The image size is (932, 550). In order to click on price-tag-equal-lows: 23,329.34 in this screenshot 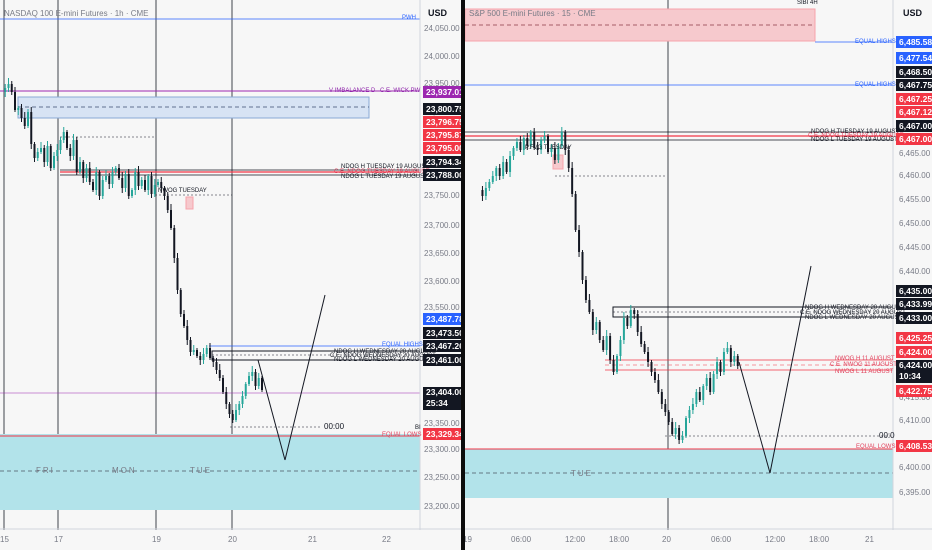, I will do `click(442, 434)`.